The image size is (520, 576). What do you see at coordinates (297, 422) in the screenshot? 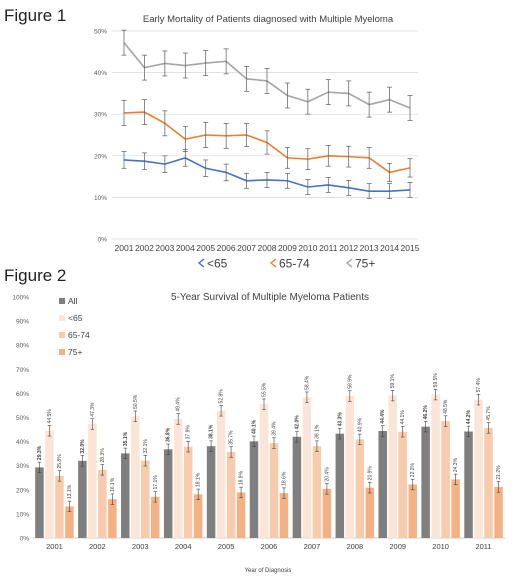
I see `data-label-All-2007: 42.0%` at bounding box center [297, 422].